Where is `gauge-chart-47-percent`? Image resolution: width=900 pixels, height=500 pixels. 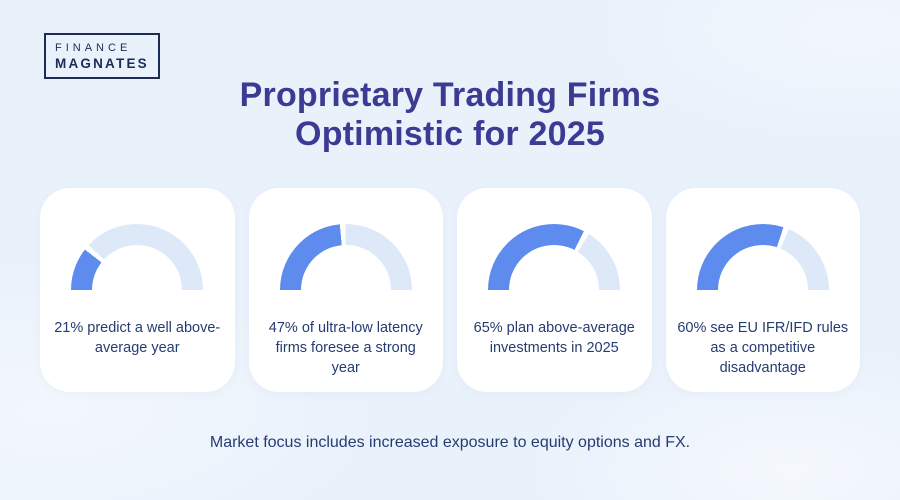
gauge-chart-47-percent is located at coordinates (345, 257).